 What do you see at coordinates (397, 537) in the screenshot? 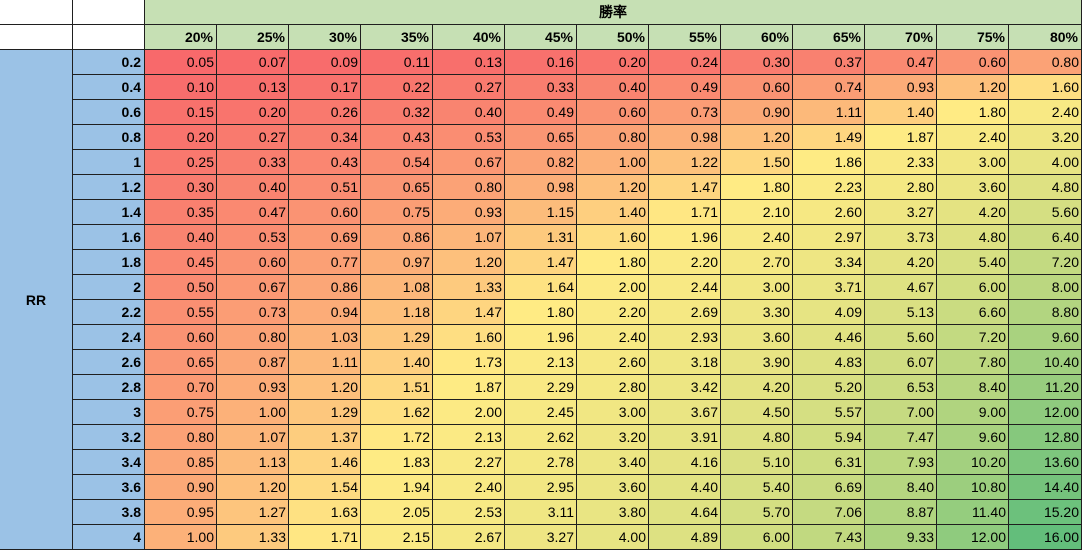
I see `data-cell: 2.15` at bounding box center [397, 537].